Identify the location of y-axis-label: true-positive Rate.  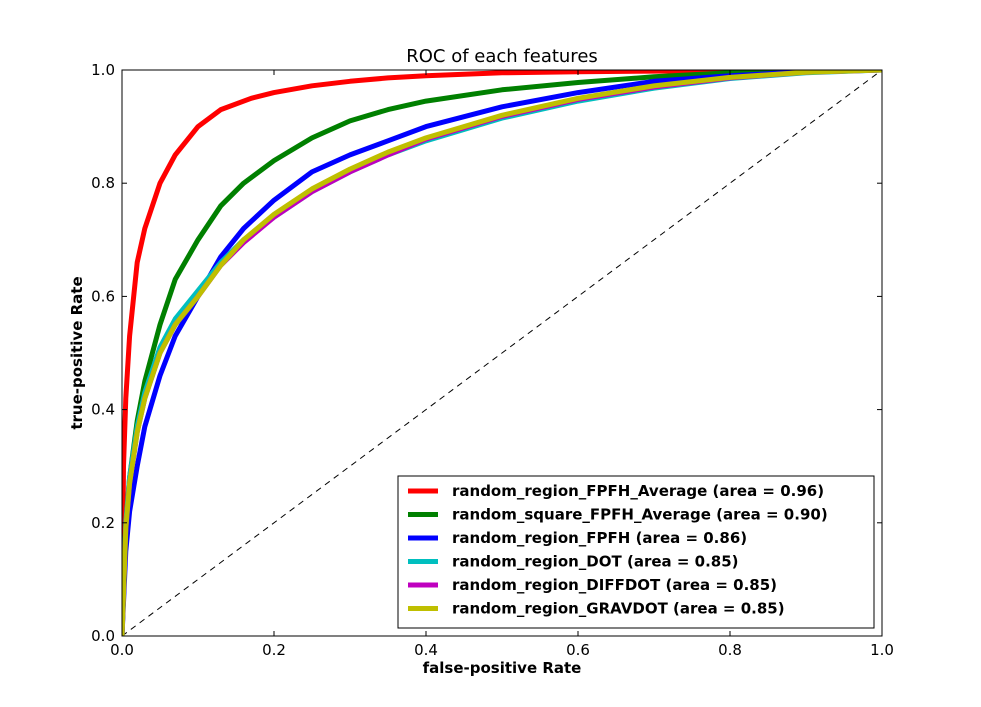
(77, 352).